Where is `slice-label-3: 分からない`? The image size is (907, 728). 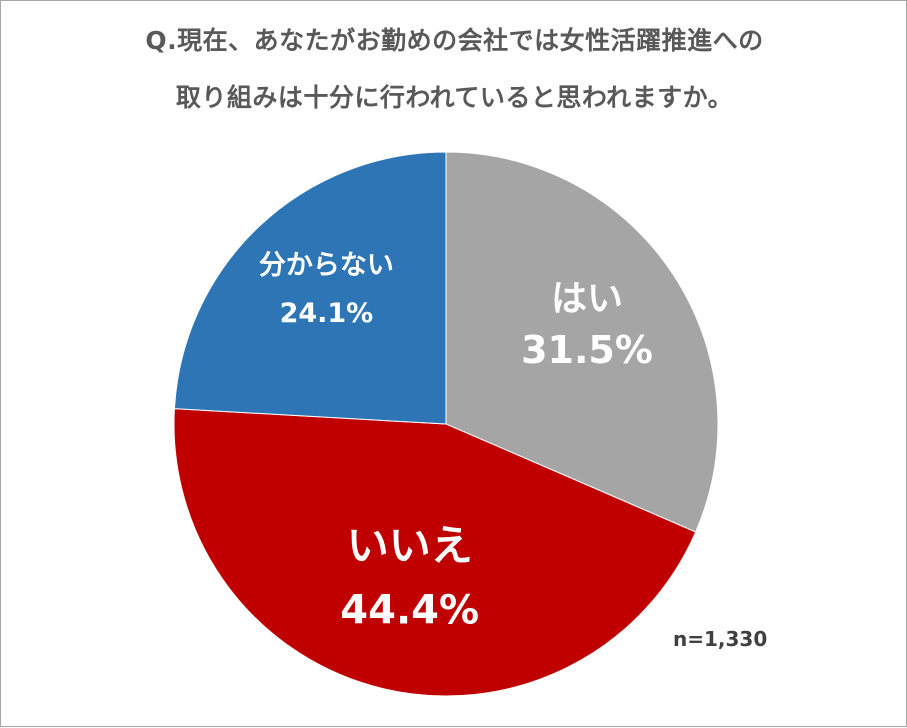
slice-label-3: 分からない is located at coordinates (326, 265).